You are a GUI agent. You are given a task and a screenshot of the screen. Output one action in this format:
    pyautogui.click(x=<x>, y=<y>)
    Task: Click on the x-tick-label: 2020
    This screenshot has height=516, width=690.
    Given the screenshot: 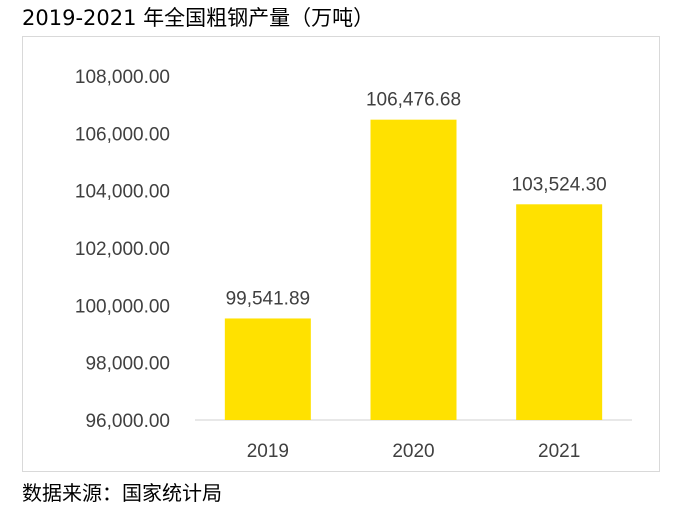 What is the action you would take?
    pyautogui.click(x=413, y=451)
    